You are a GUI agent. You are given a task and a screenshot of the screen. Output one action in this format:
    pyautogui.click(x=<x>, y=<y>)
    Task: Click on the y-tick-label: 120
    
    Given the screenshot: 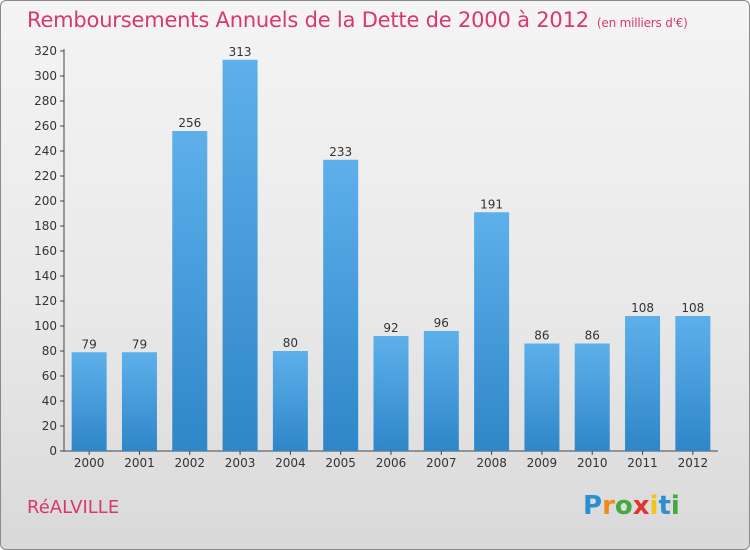 What is the action you would take?
    pyautogui.click(x=45, y=301)
    